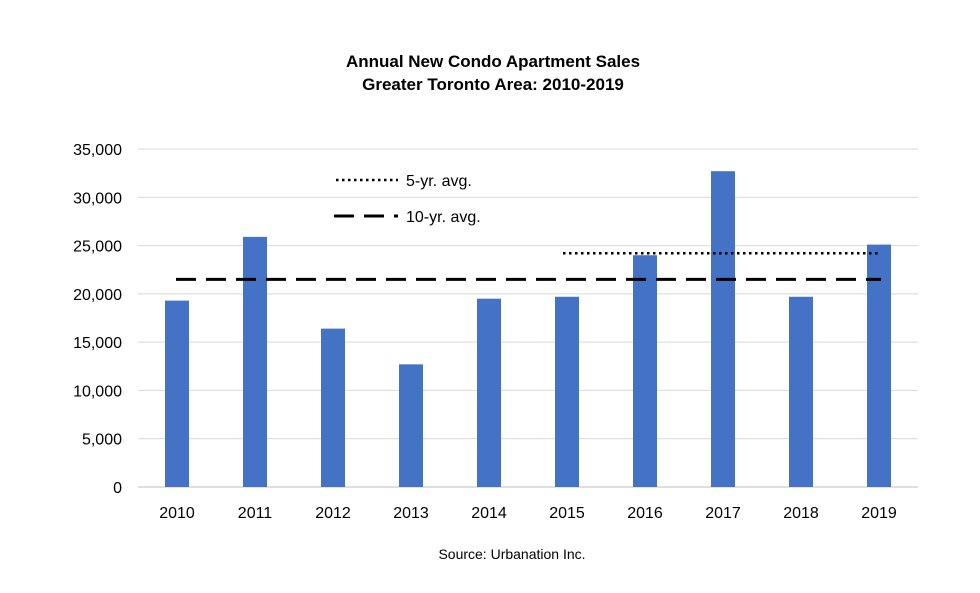  What do you see at coordinates (117, 488) in the screenshot?
I see `y-tick-label: 0` at bounding box center [117, 488].